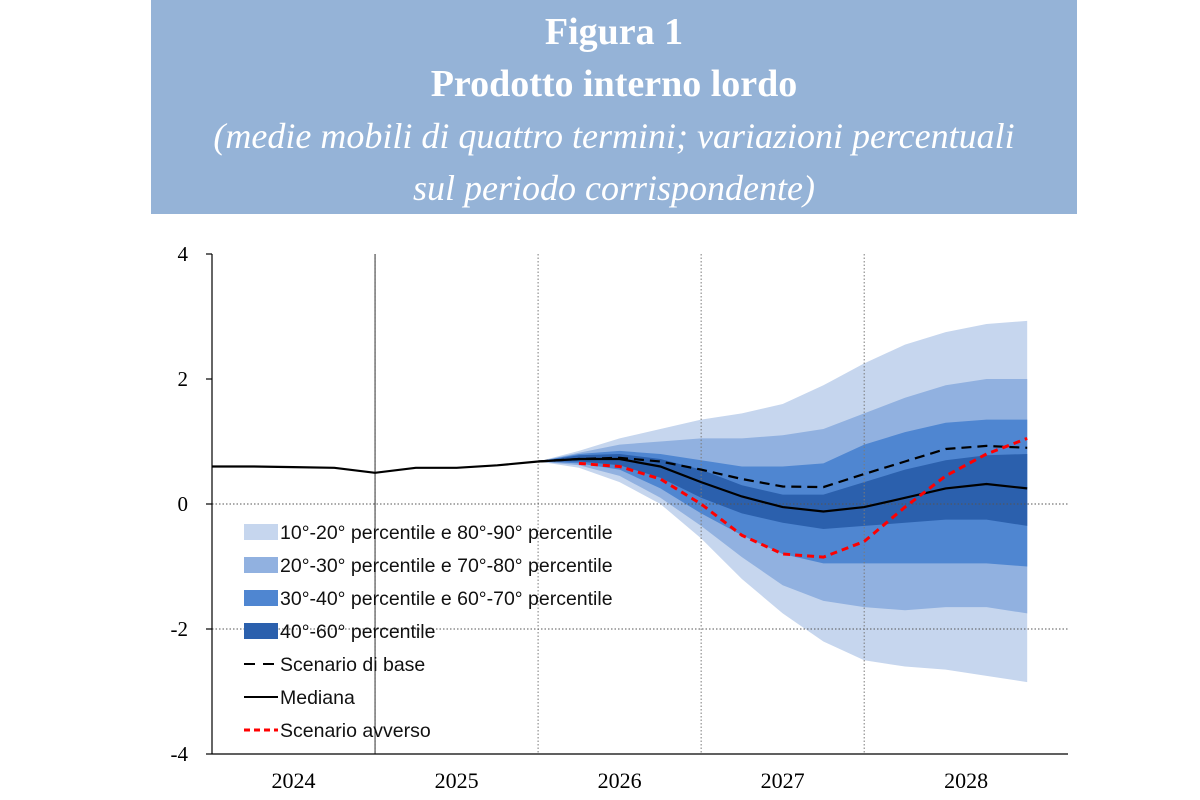 The width and height of the screenshot is (1200, 800). Describe the element at coordinates (966, 780) in the screenshot. I see `x-tick-label: 2028` at that location.